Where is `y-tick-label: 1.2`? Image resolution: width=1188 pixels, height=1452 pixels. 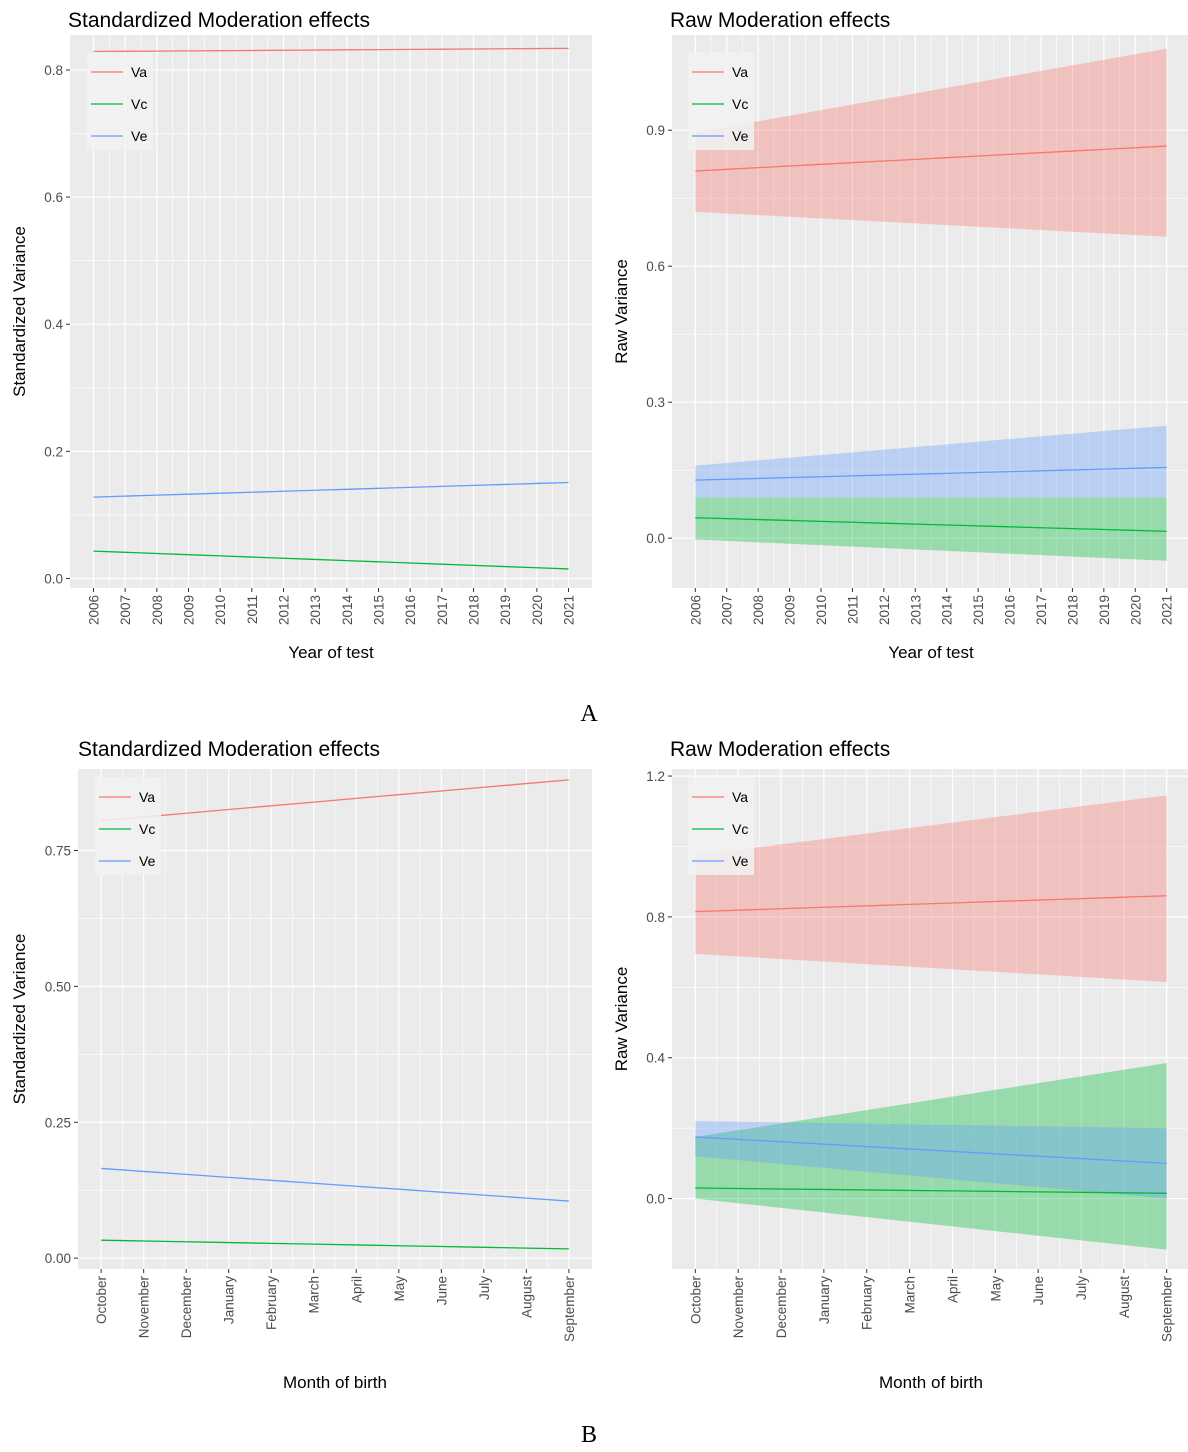
y-tick-label: 1.2 is located at coordinates (655, 776).